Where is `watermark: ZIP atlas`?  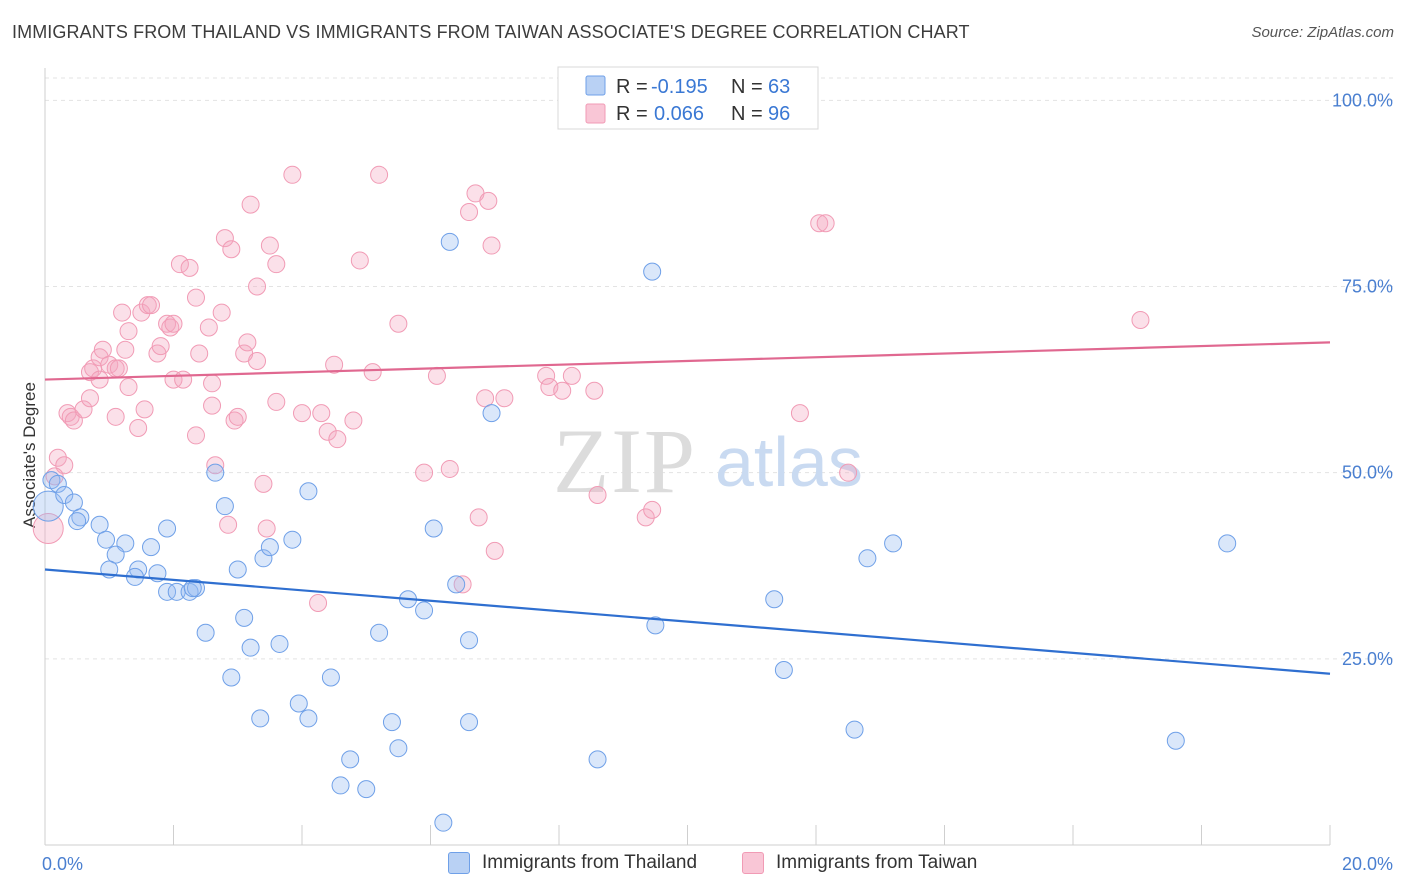
watermark: ZIP atlas is located at coordinates (708, 461).